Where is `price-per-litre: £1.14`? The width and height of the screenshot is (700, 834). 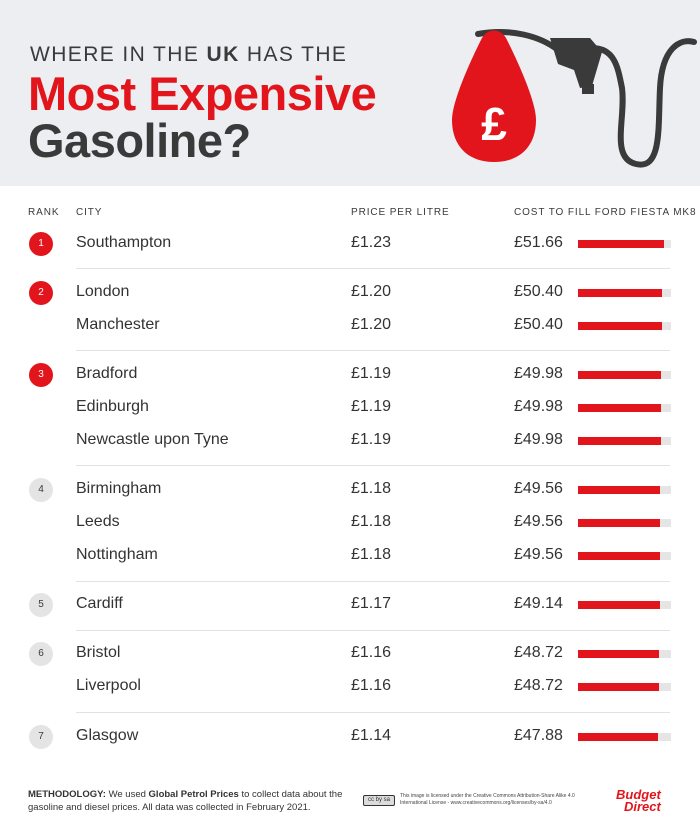 price-per-litre: £1.14 is located at coordinates (371, 735).